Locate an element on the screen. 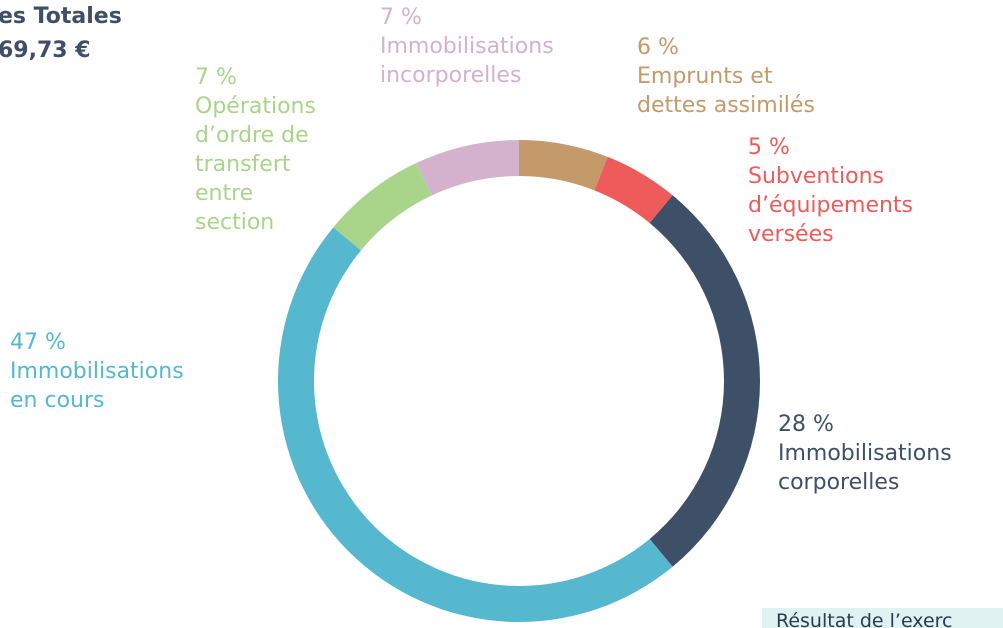 This screenshot has height=628, width=1003. segment-name: Immobilisations en cours is located at coordinates (97, 386).